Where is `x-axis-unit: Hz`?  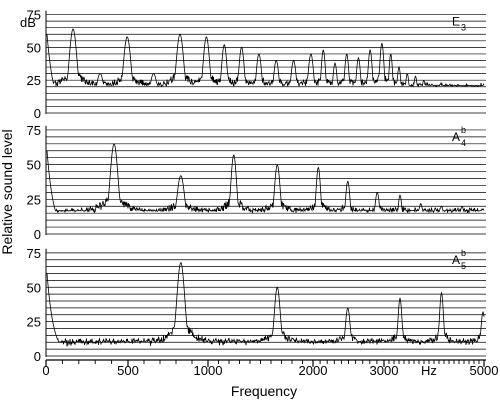 x-axis-unit: Hz is located at coordinates (429, 370).